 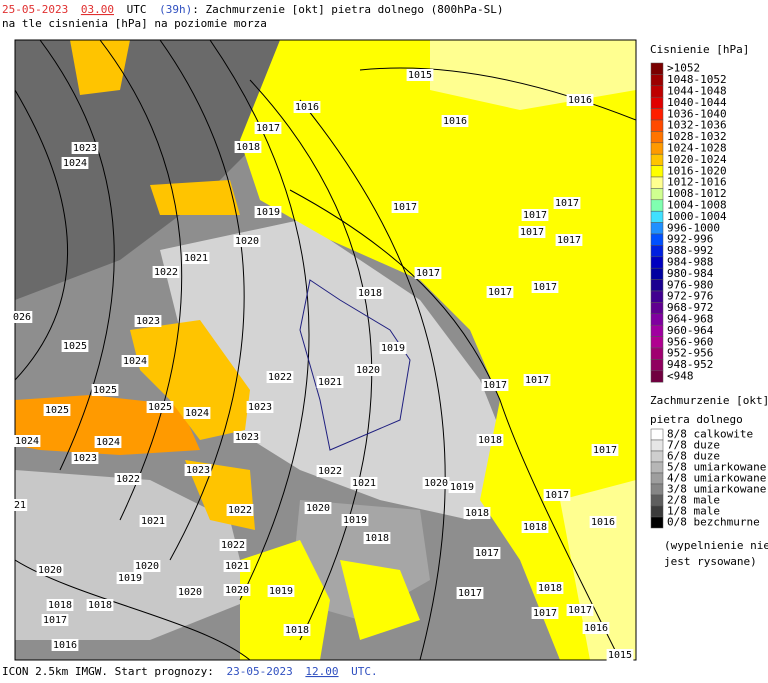 What do you see at coordinates (697, 91) in the screenshot?
I see `legend-label: 1044-1048` at bounding box center [697, 91].